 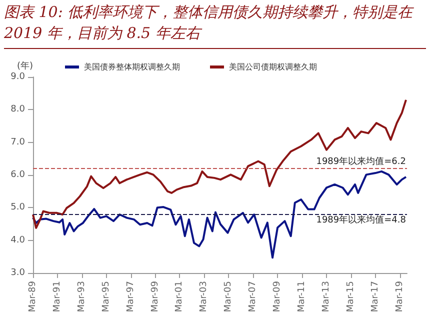 I want to click on x-tick-label: Mar-01, so click(x=179, y=296).